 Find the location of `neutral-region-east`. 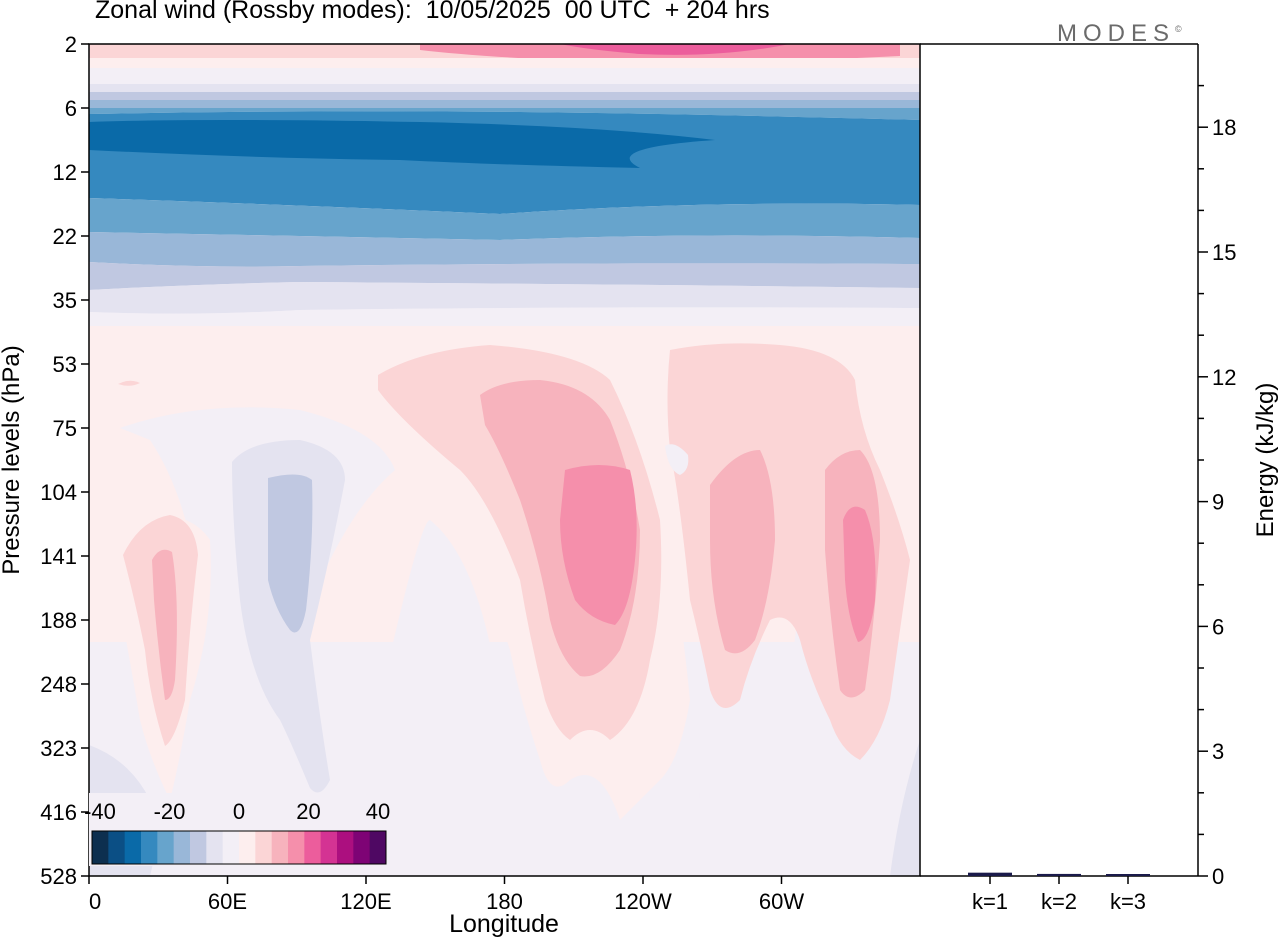

neutral-region-east is located at coordinates (840, 744).